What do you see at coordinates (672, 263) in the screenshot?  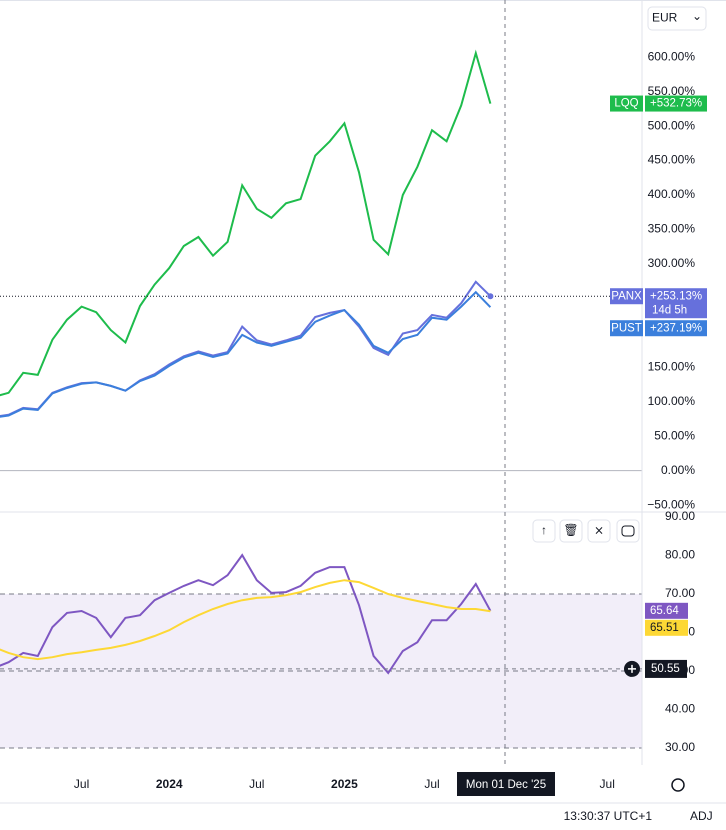 I see `y-tick-label: 300.00%` at bounding box center [672, 263].